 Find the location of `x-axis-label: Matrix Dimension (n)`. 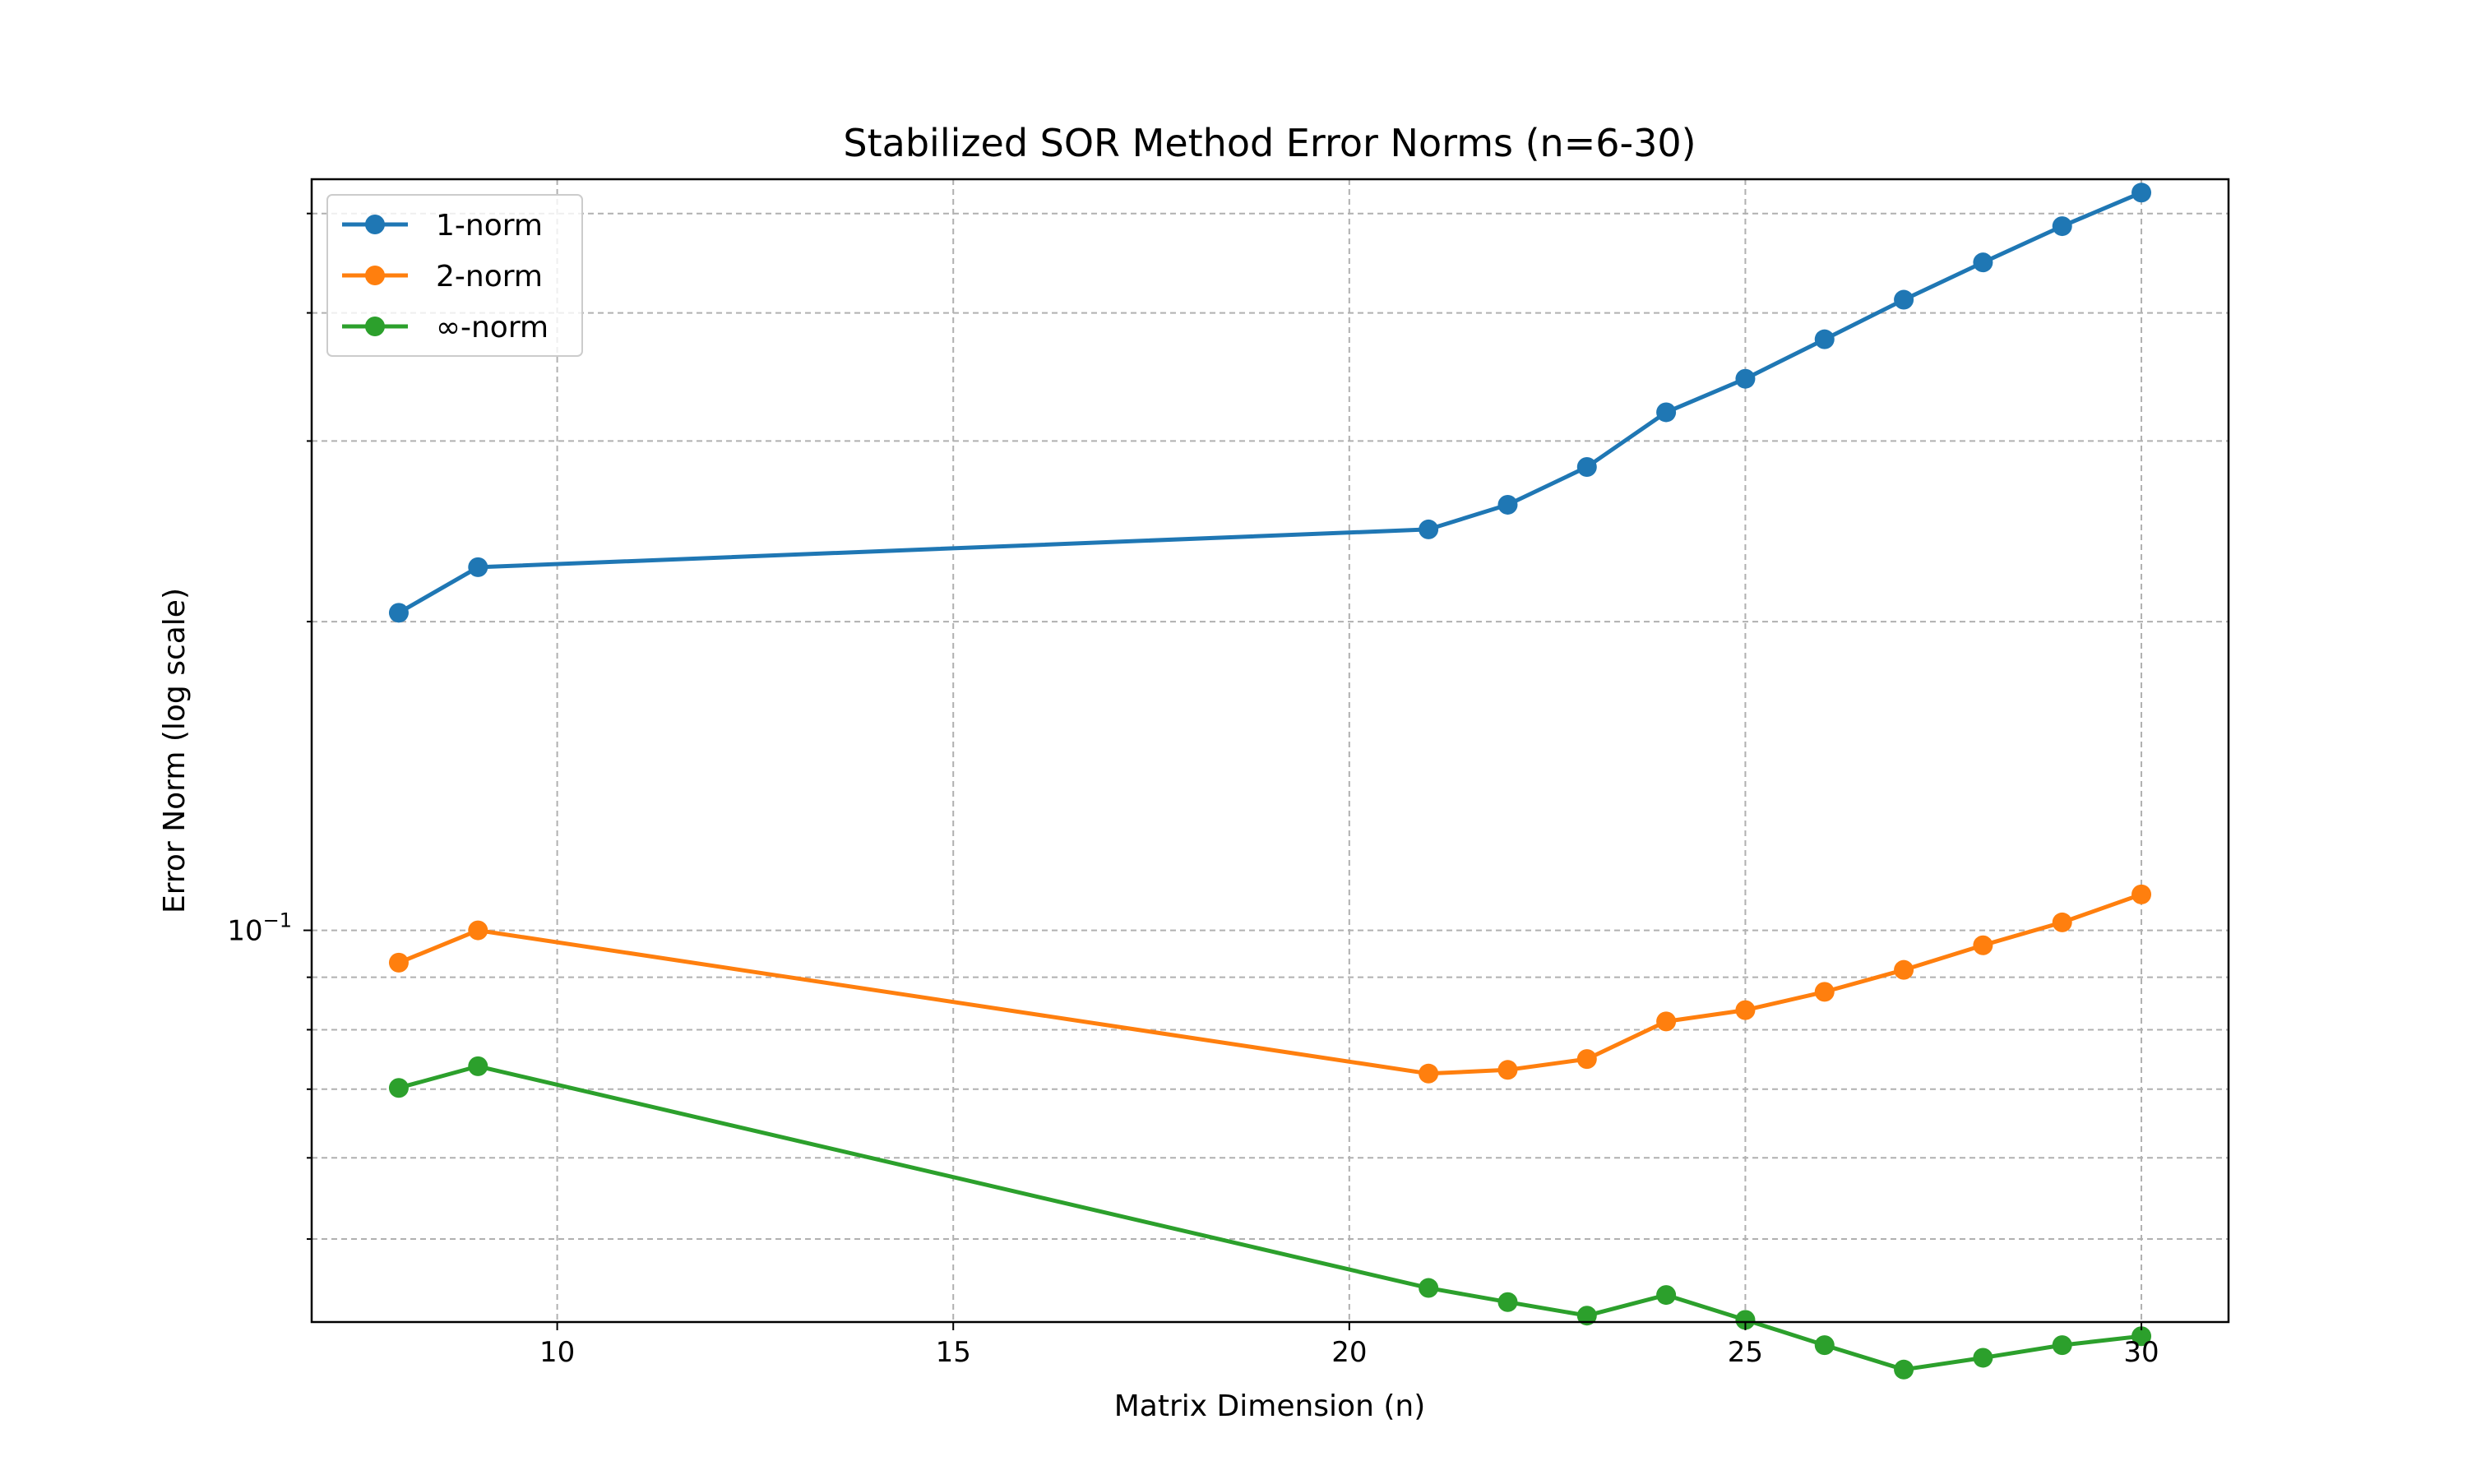

x-axis-label: Matrix Dimension (n) is located at coordinates (1270, 1406).